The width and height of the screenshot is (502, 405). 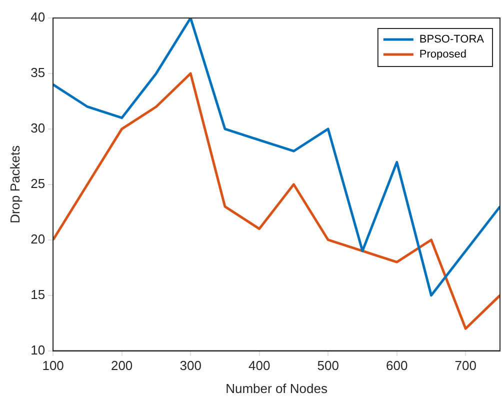 I want to click on x-tick-label: 400, so click(x=259, y=366).